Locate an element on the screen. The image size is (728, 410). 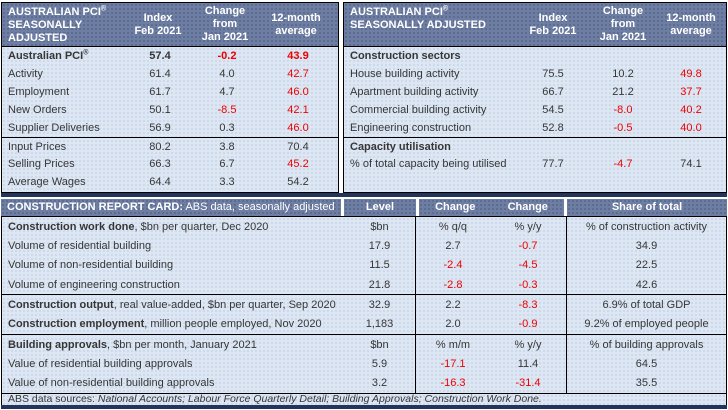
cell-share: 34.9 is located at coordinates (646, 245).